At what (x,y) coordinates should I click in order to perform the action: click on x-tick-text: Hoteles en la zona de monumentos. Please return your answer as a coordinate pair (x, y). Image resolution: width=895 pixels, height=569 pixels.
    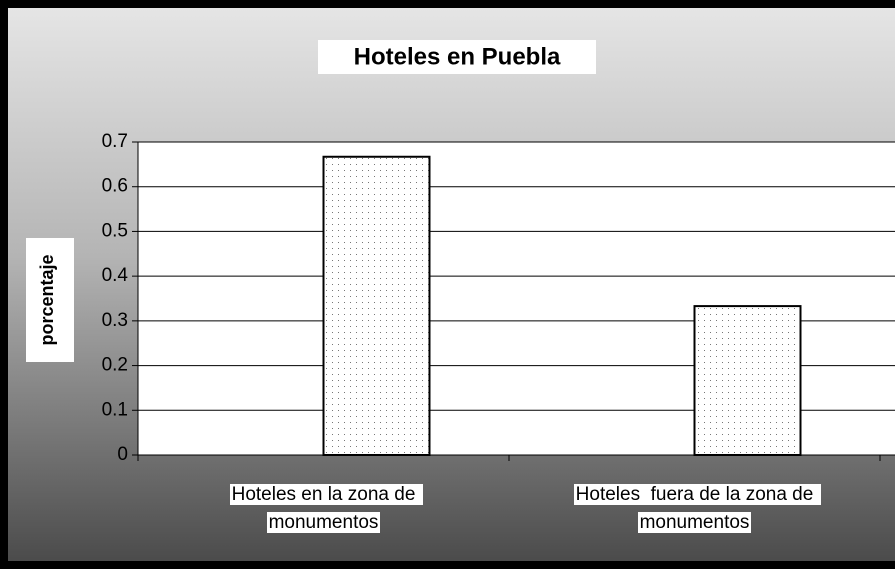
    Looking at the image, I should click on (326, 508).